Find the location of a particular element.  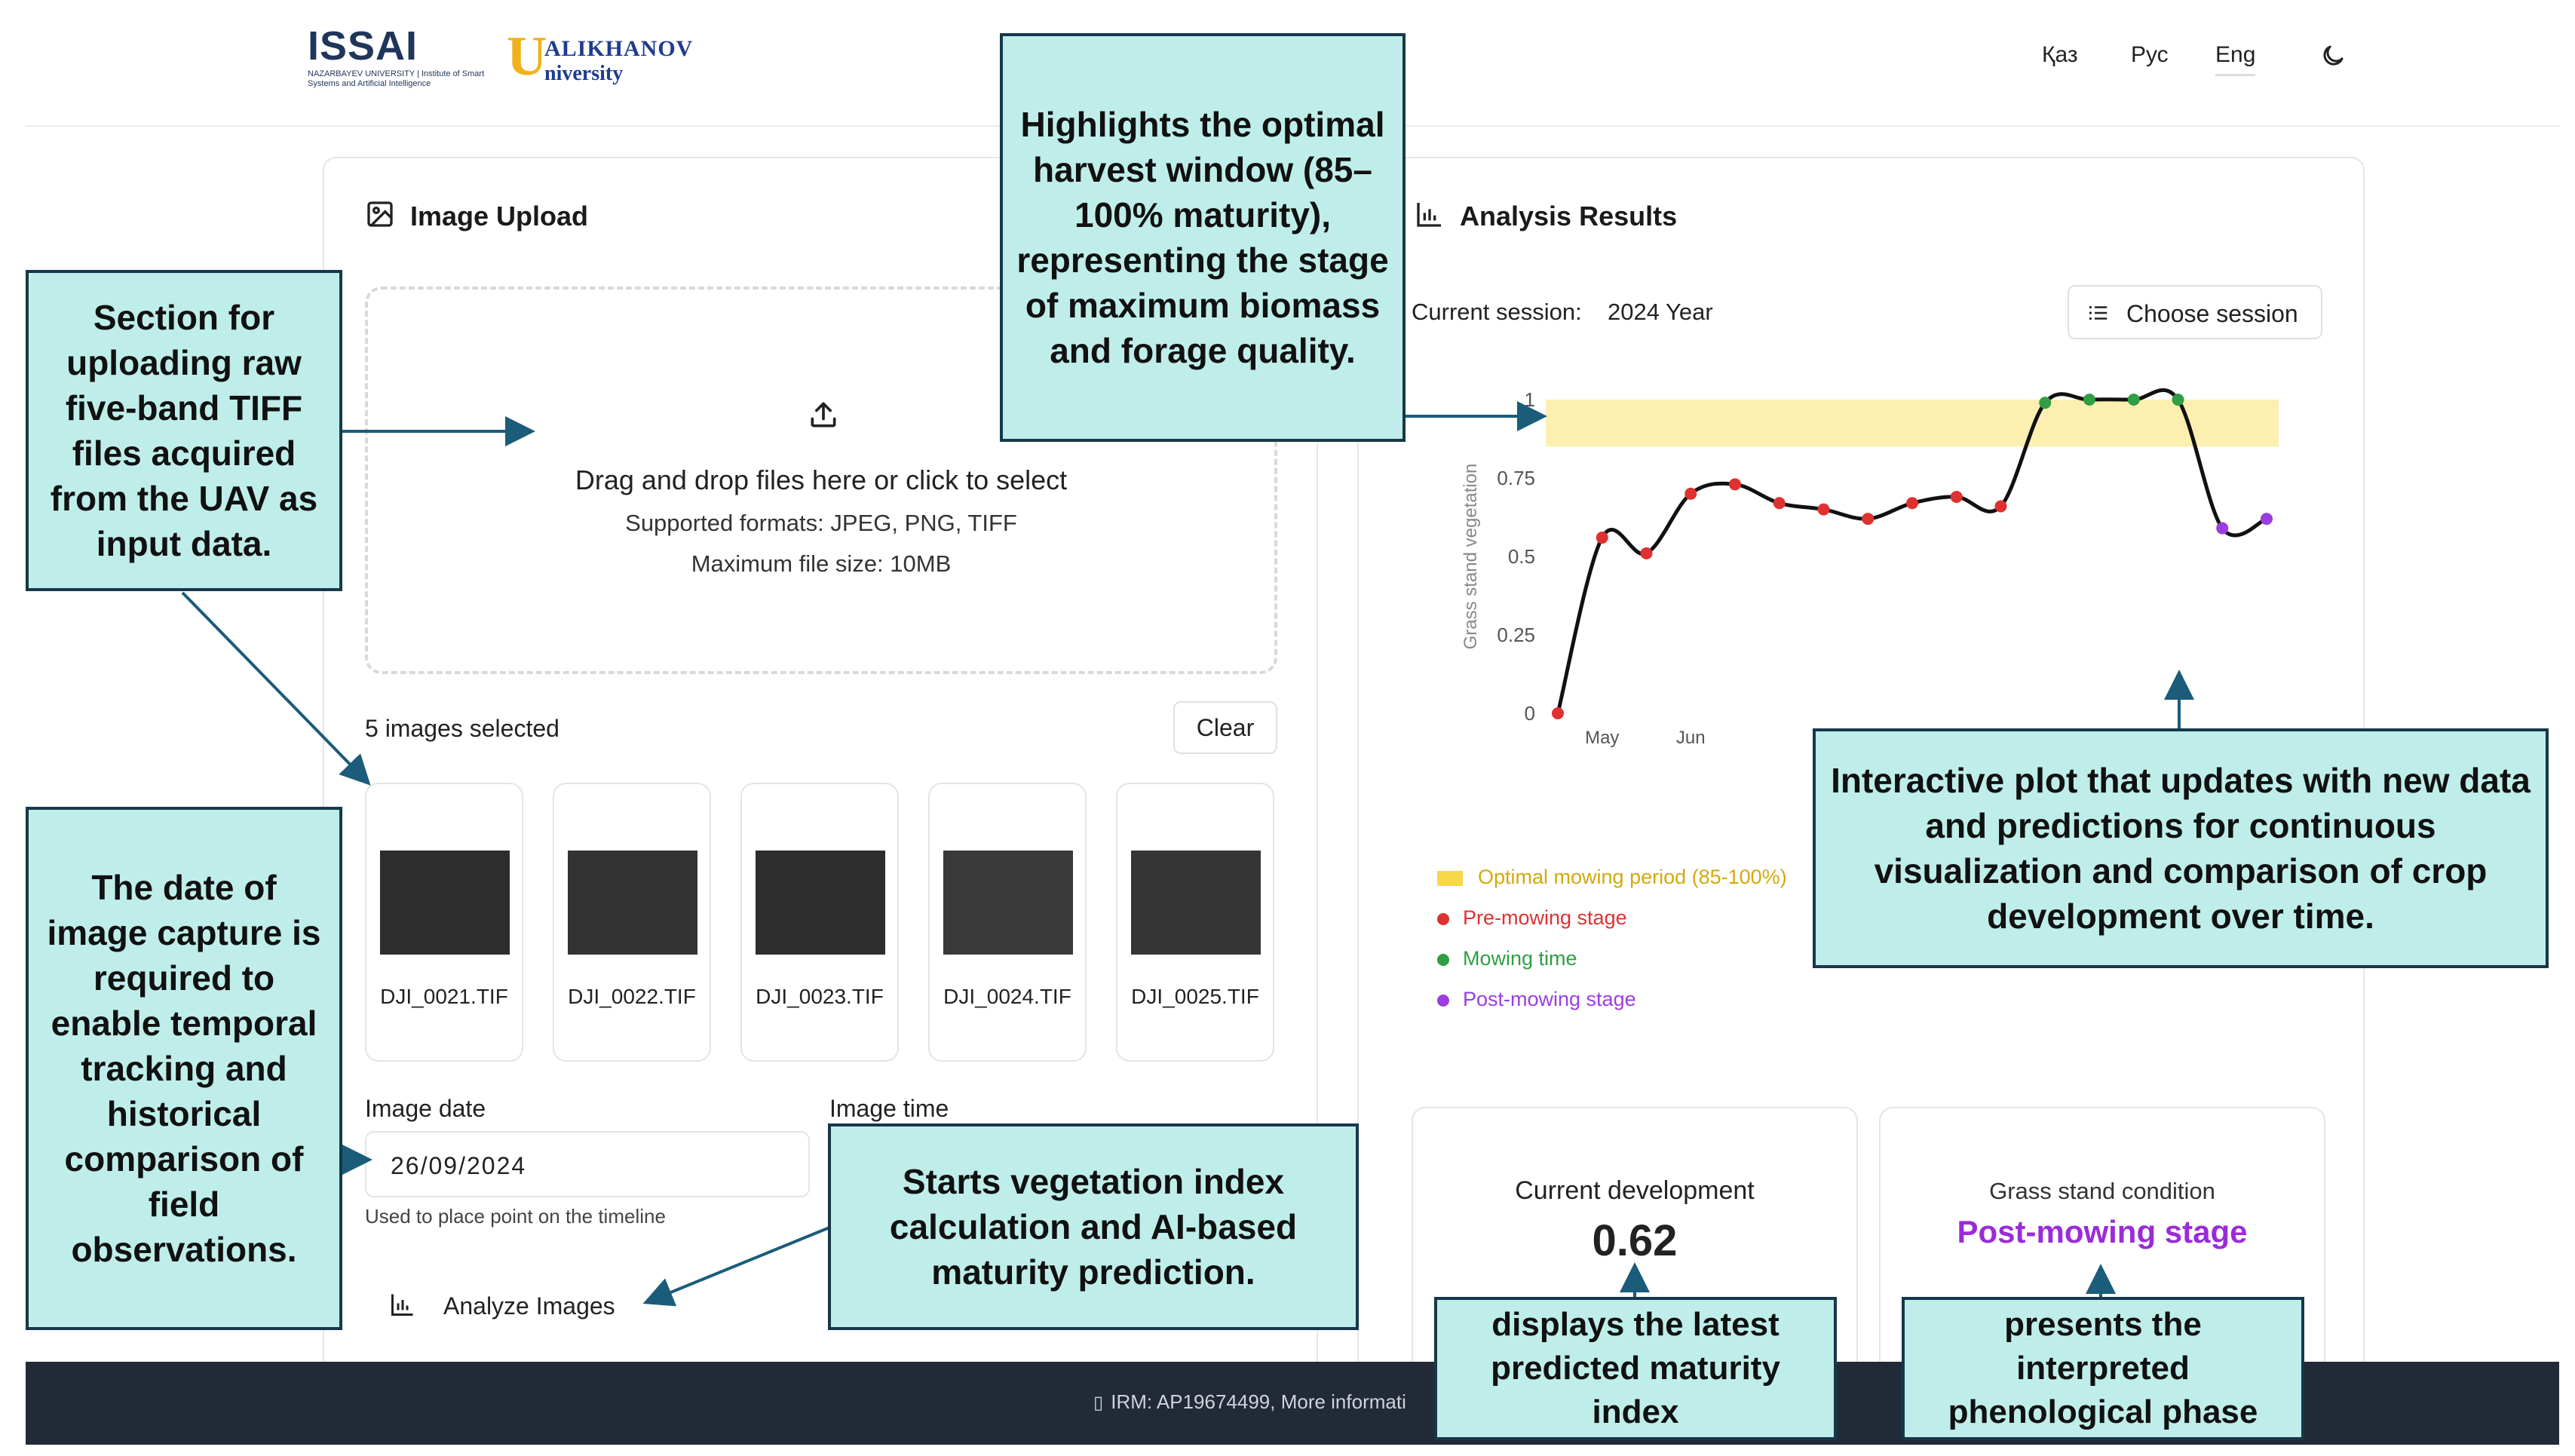

current-development-label: Current development is located at coordinates (1635, 1190).